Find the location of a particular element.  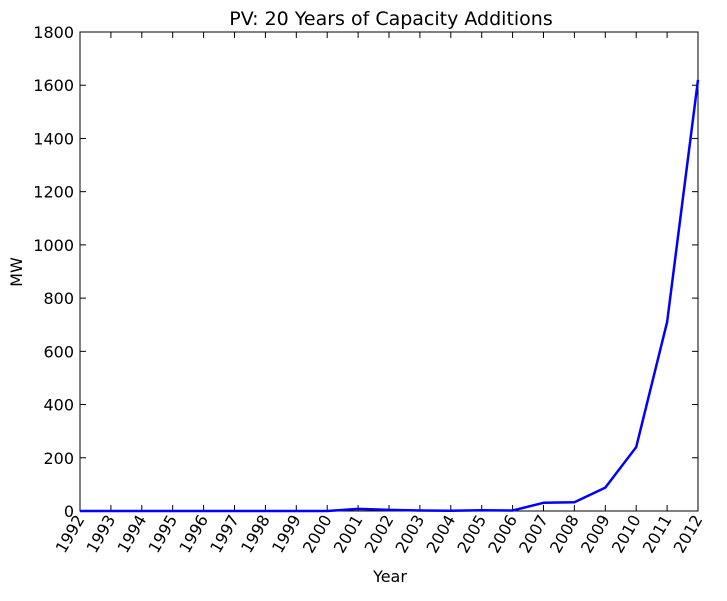

x-tick-label: 2007 is located at coordinates (533, 534).